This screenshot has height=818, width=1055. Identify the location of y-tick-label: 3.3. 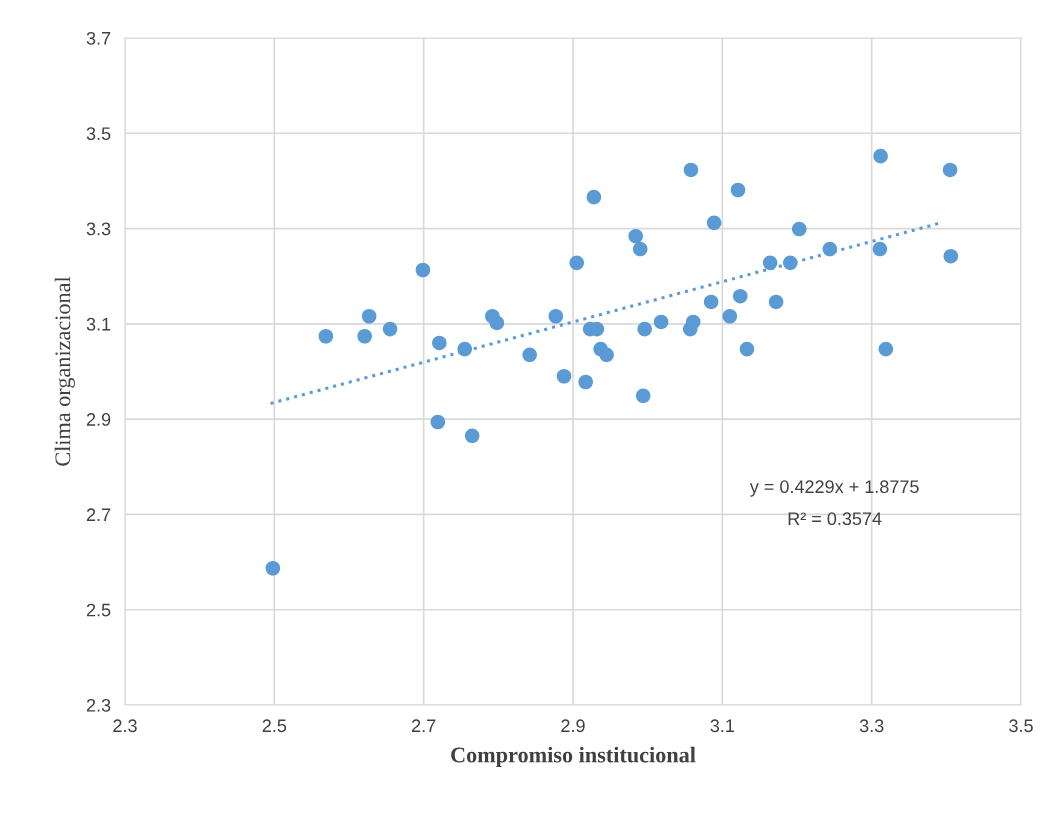
(98, 229).